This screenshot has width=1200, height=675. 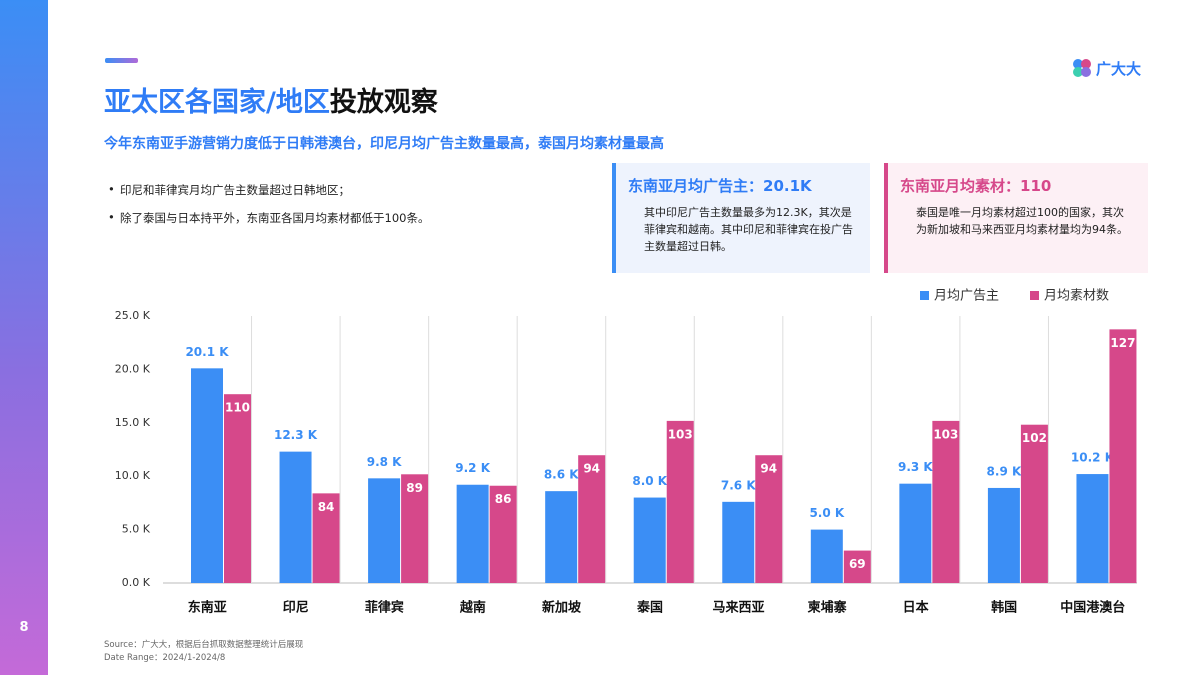 What do you see at coordinates (133, 475) in the screenshot?
I see `y-tick-label: 10.0 K` at bounding box center [133, 475].